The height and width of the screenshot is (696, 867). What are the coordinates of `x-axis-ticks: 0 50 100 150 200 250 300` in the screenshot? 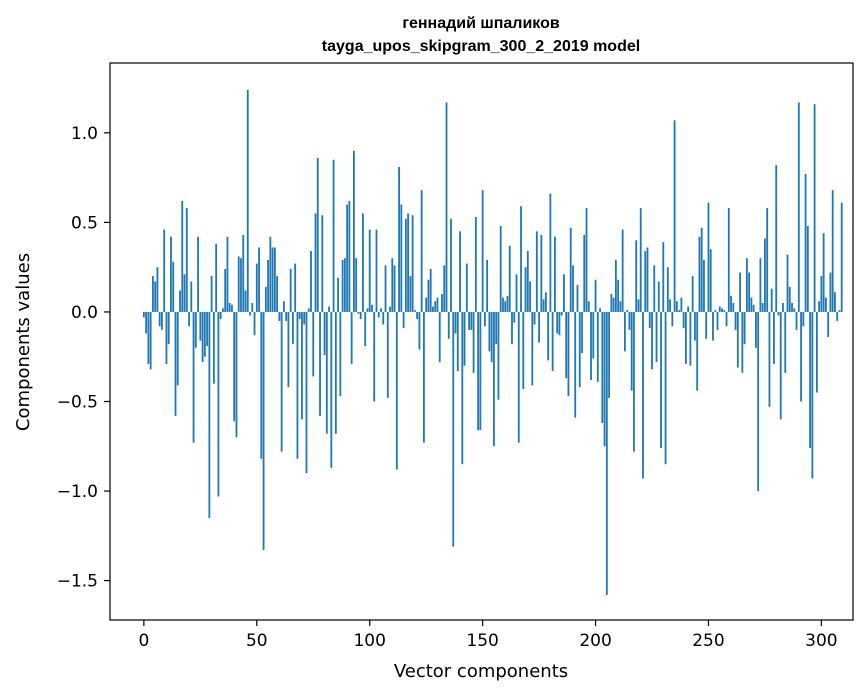 It's located at (488, 635).